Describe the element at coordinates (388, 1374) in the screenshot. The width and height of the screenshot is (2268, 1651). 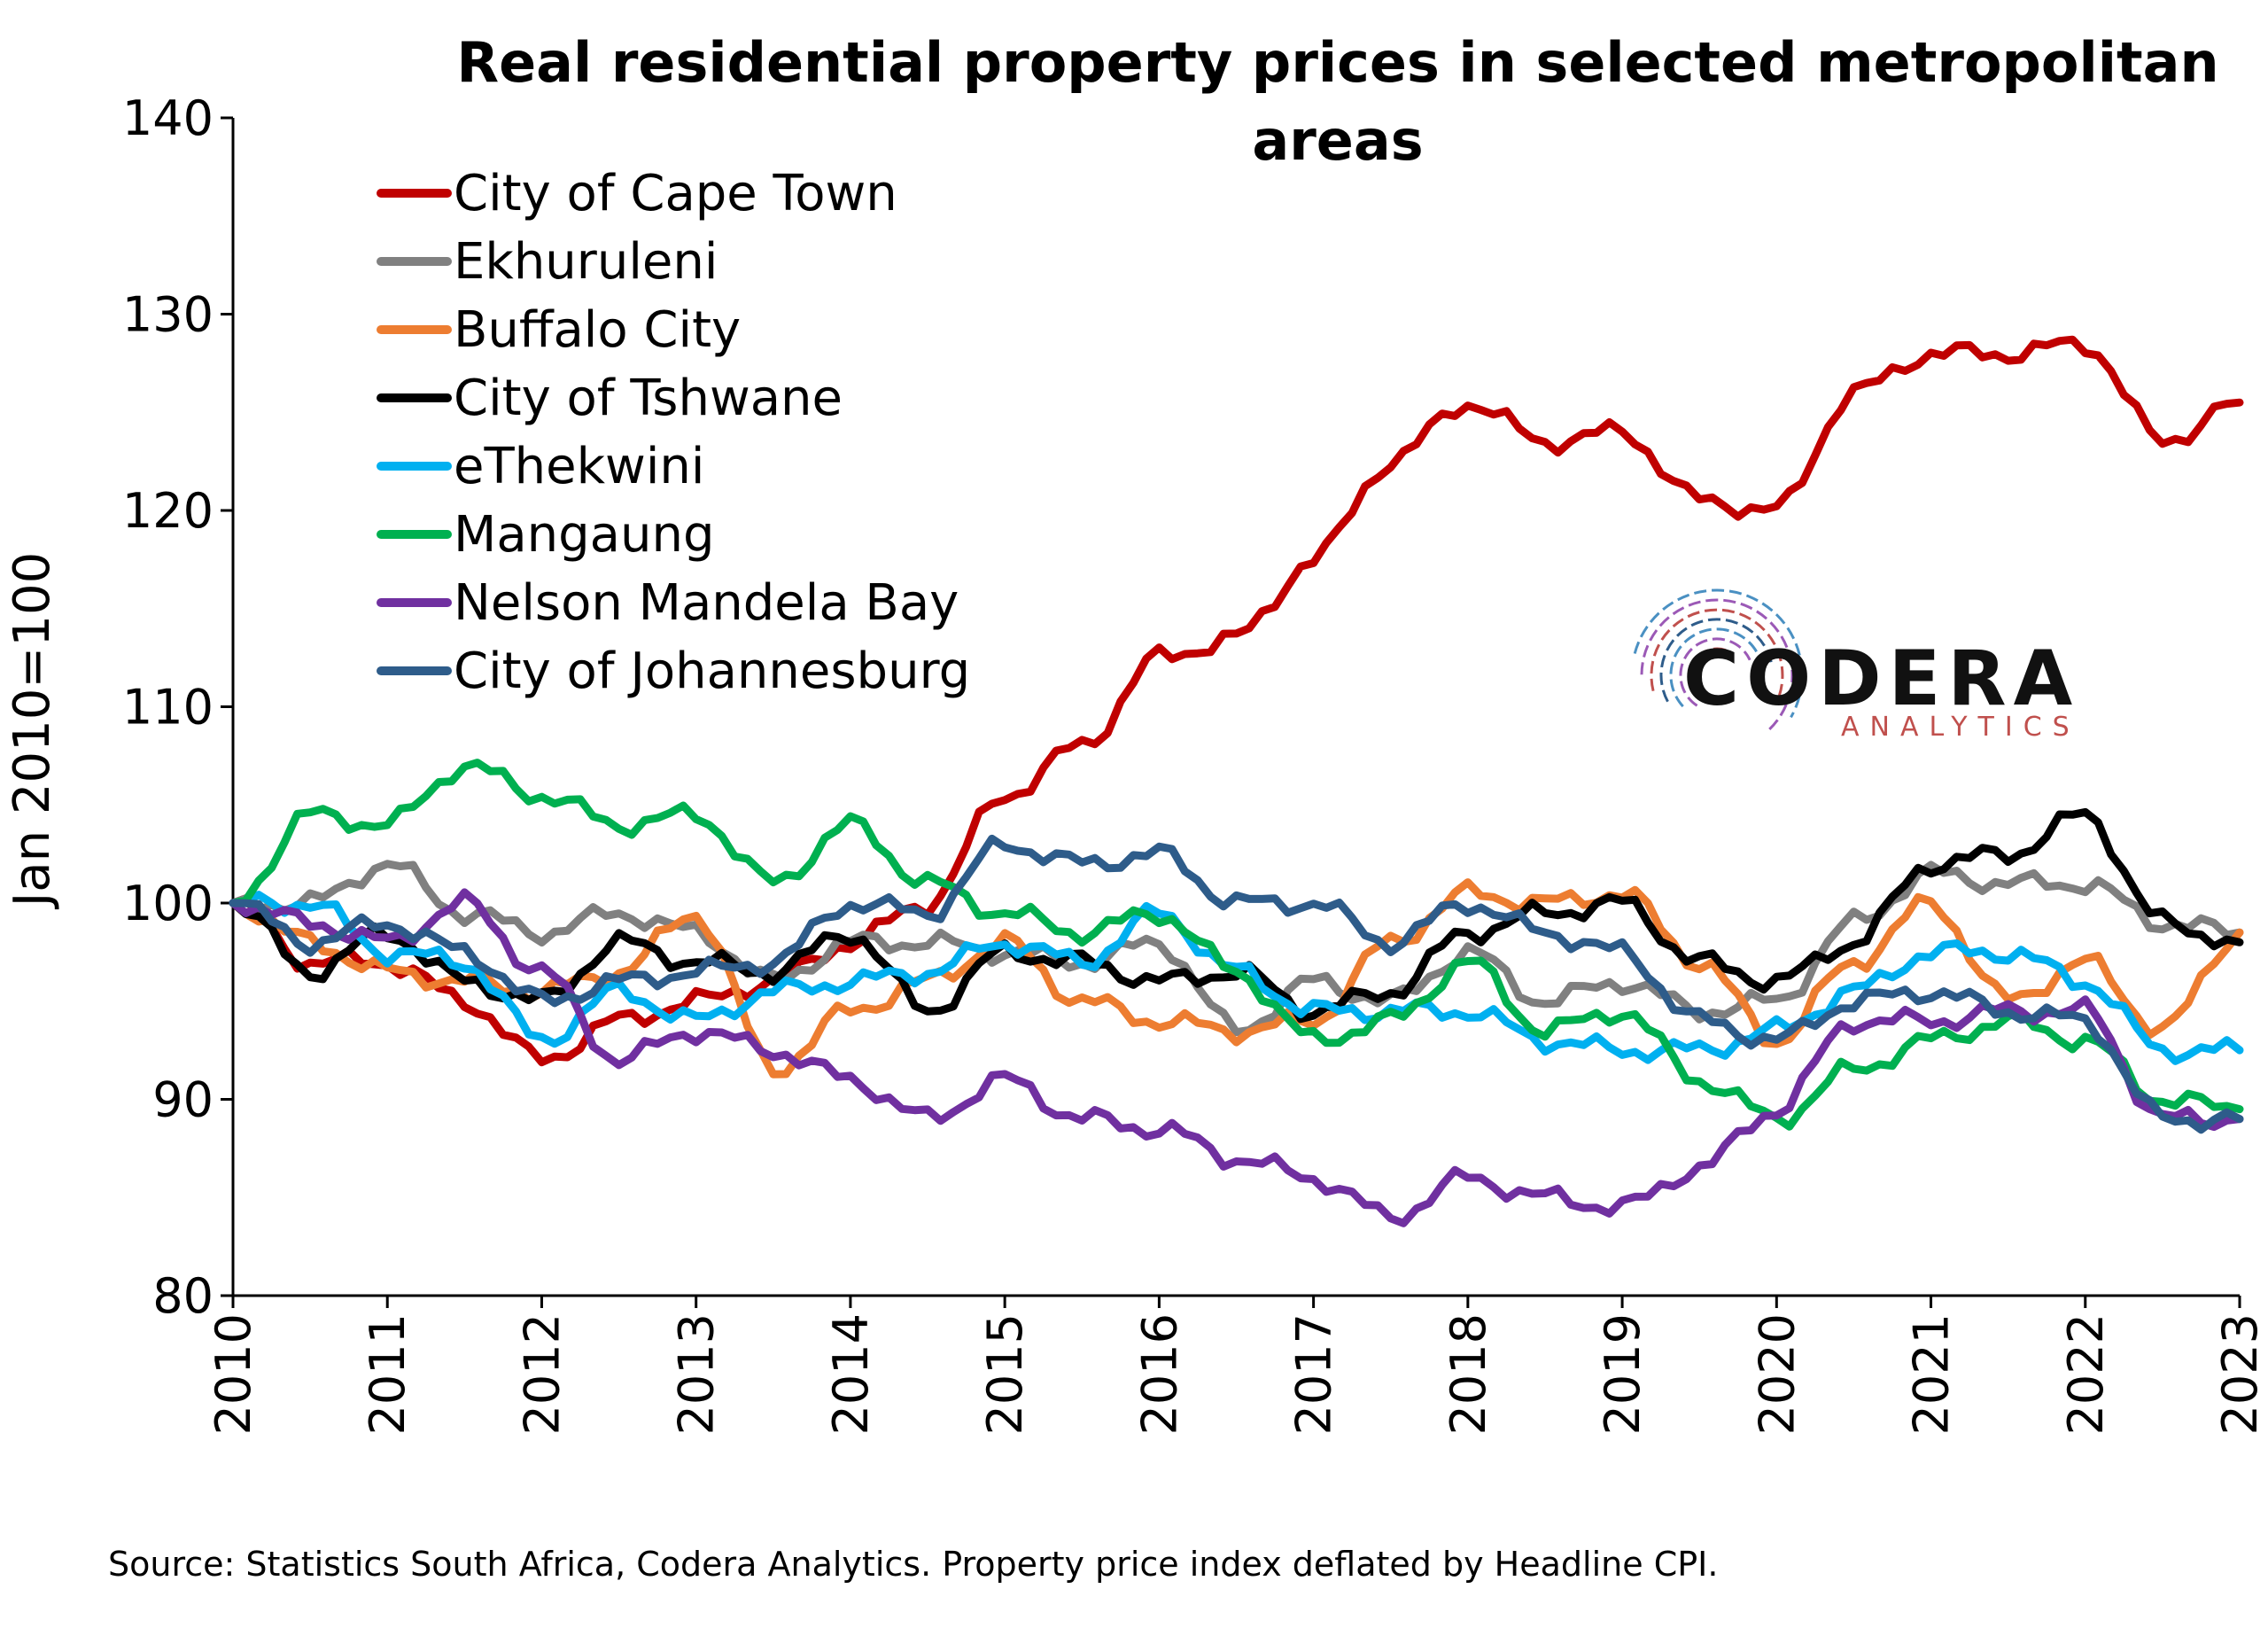
I see `x-tick-label: 2011` at that location.